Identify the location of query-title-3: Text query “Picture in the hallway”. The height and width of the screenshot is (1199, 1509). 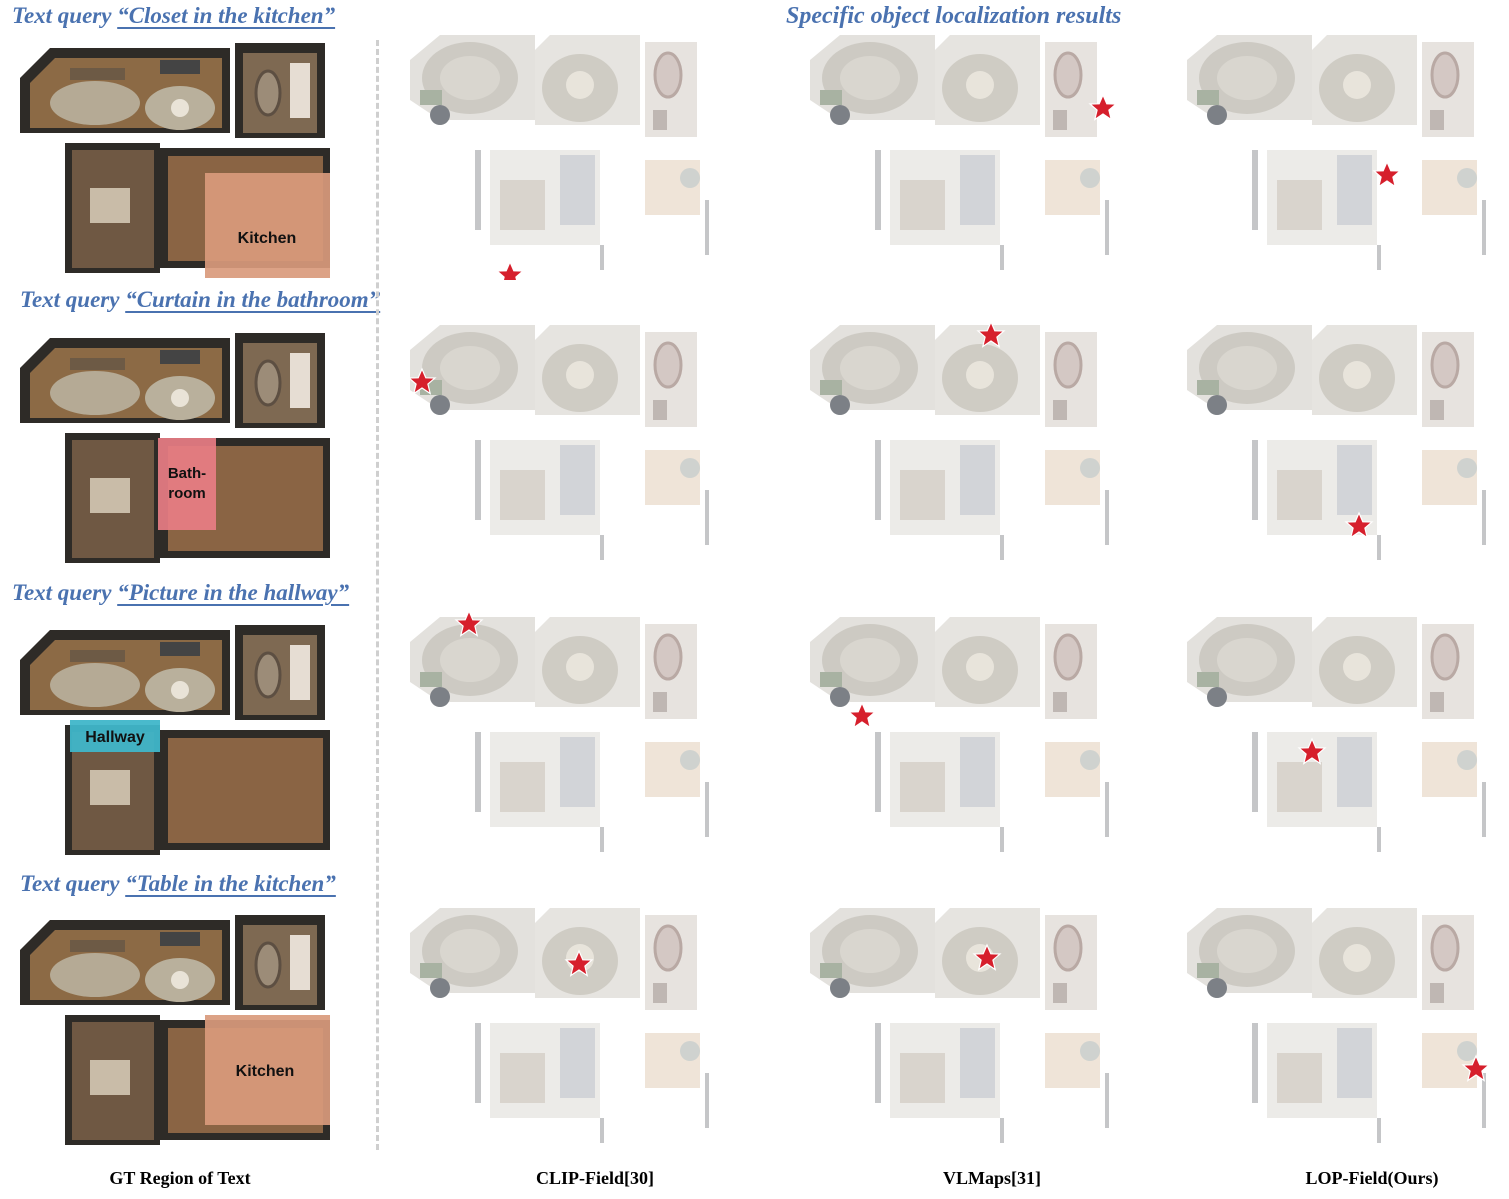
(180, 593).